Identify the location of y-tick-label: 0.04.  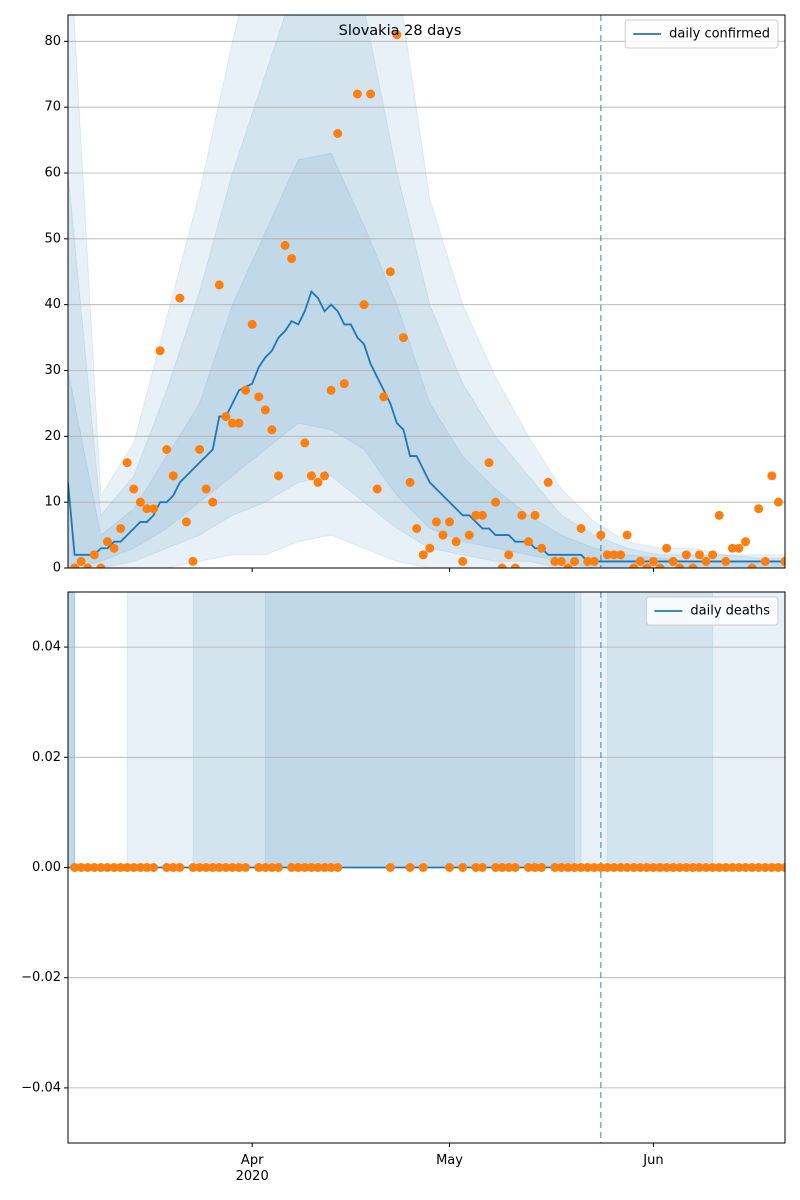
(46, 647).